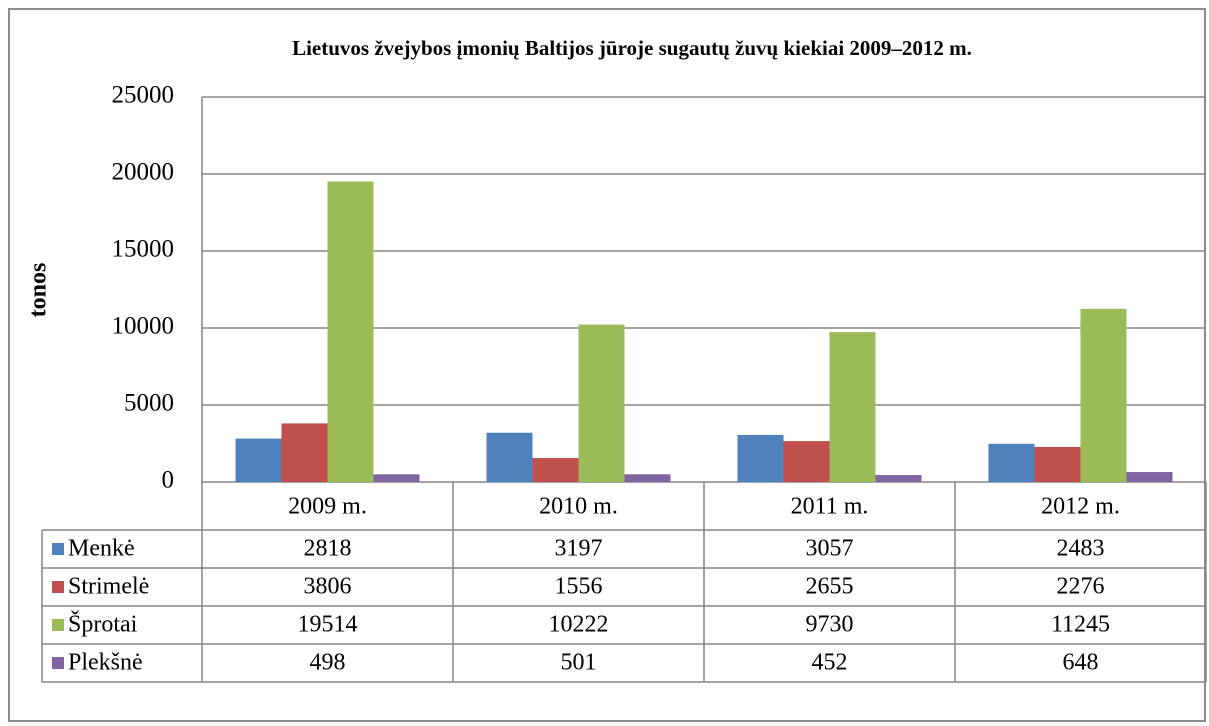  I want to click on x-tick-label: 2011 m., so click(830, 507).